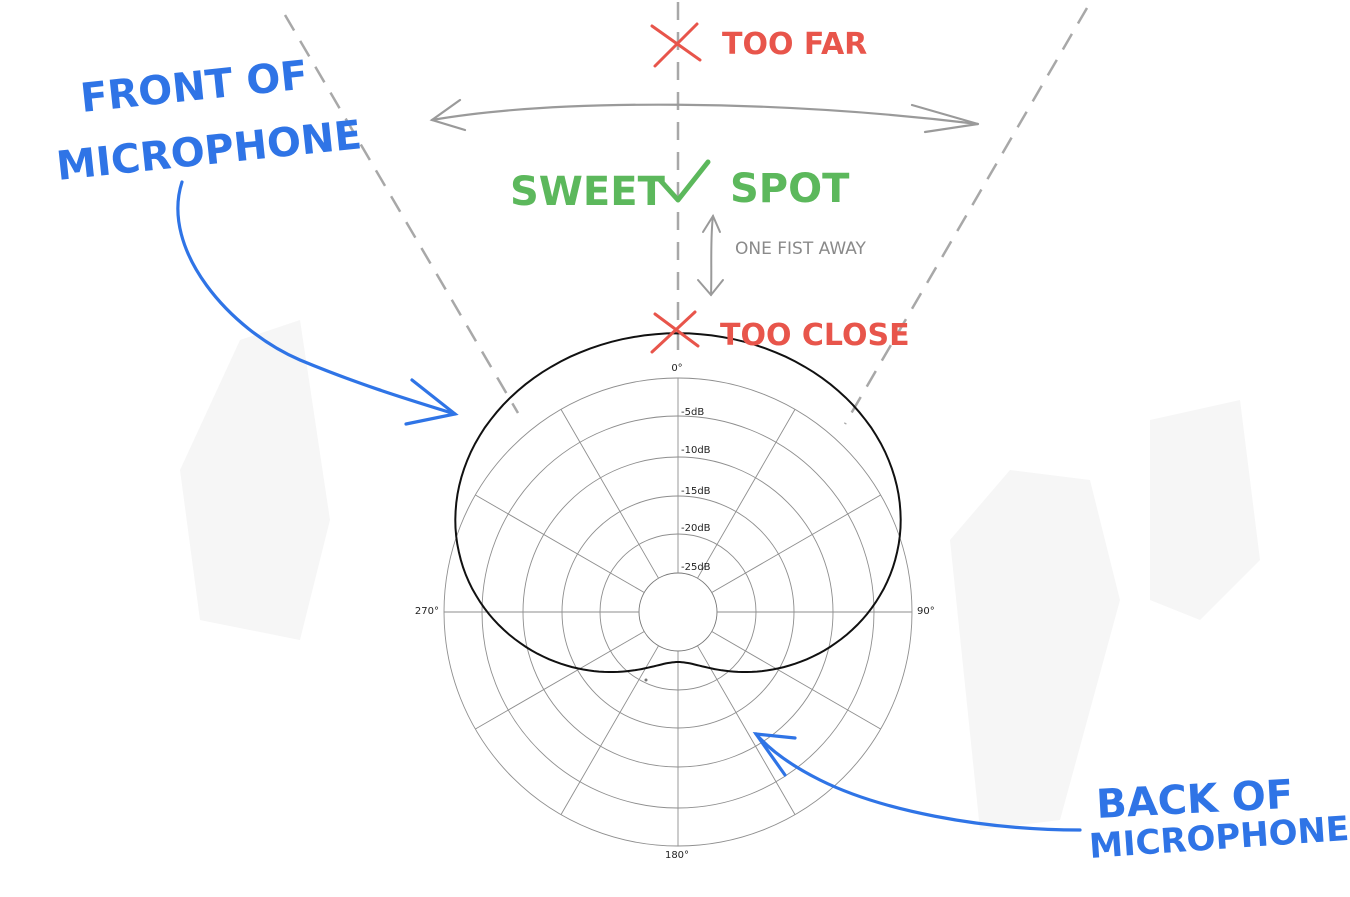 Image resolution: width=1350 pixels, height=897 pixels. What do you see at coordinates (646, 680) in the screenshot?
I see `center-dot` at bounding box center [646, 680].